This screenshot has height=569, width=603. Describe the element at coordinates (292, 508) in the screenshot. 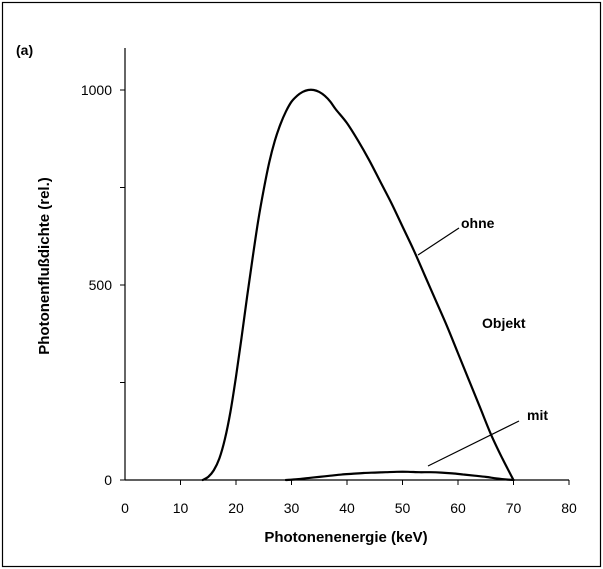

I see `x-tick-label: 30` at that location.